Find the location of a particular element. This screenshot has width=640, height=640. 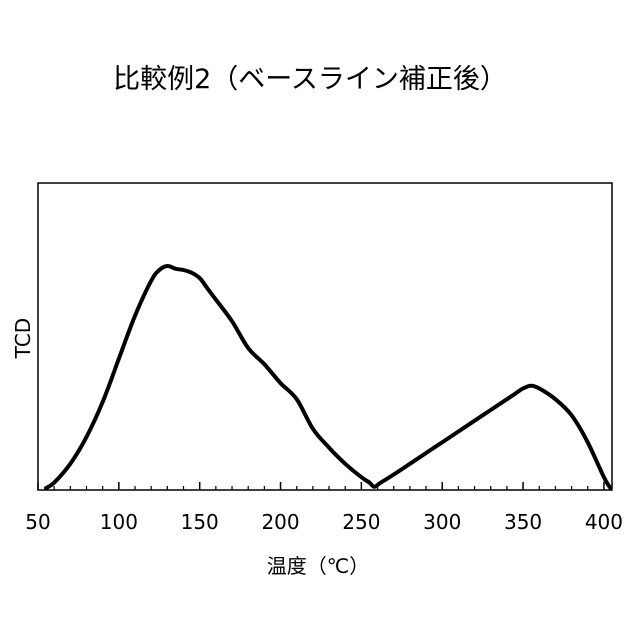

x-tick-label: 250 is located at coordinates (361, 522).